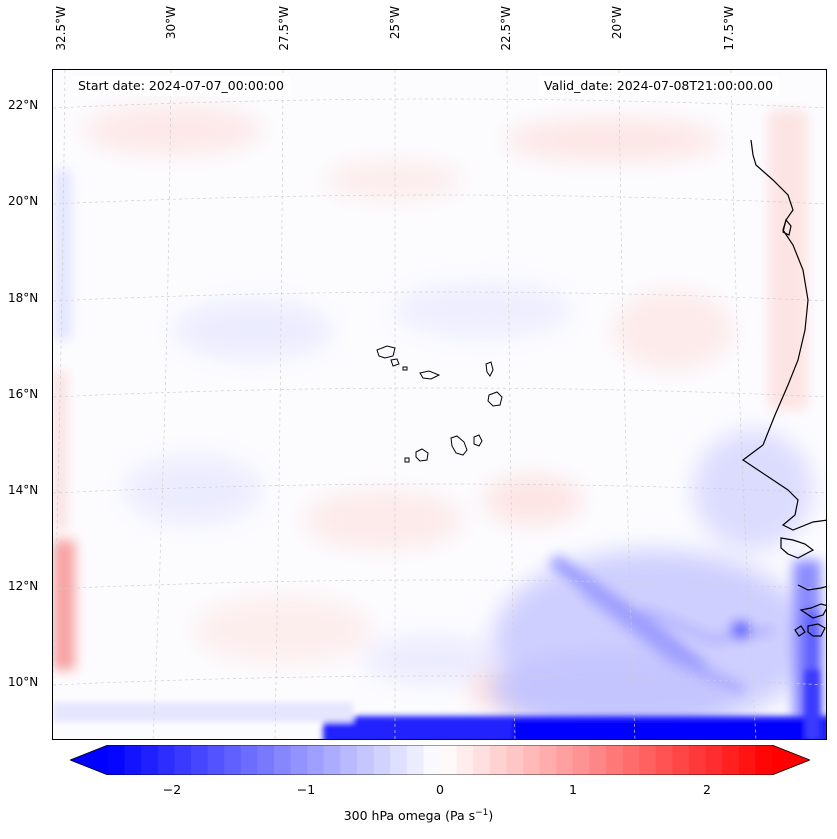 Image resolution: width=837 pixels, height=839 pixels. Describe the element at coordinates (491, 816) in the screenshot. I see `colorbar-label-close: )` at that location.